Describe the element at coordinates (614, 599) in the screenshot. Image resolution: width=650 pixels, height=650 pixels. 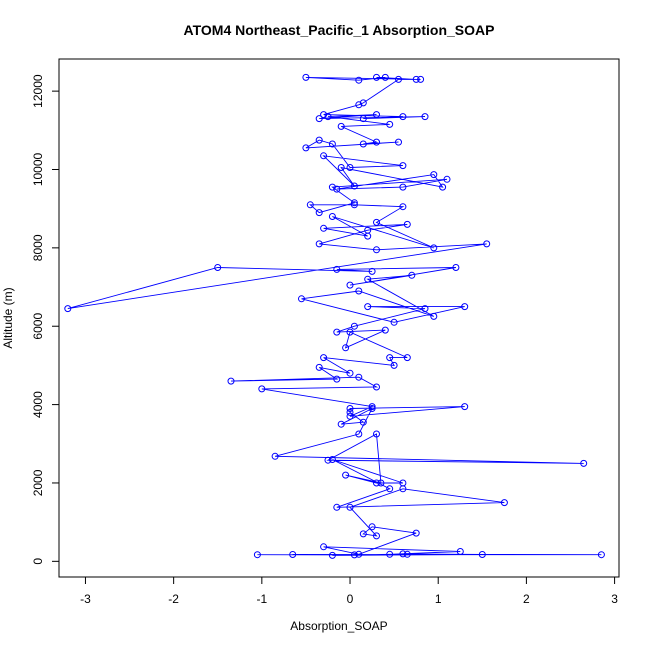
I see `x-tick-label: 3` at that location.